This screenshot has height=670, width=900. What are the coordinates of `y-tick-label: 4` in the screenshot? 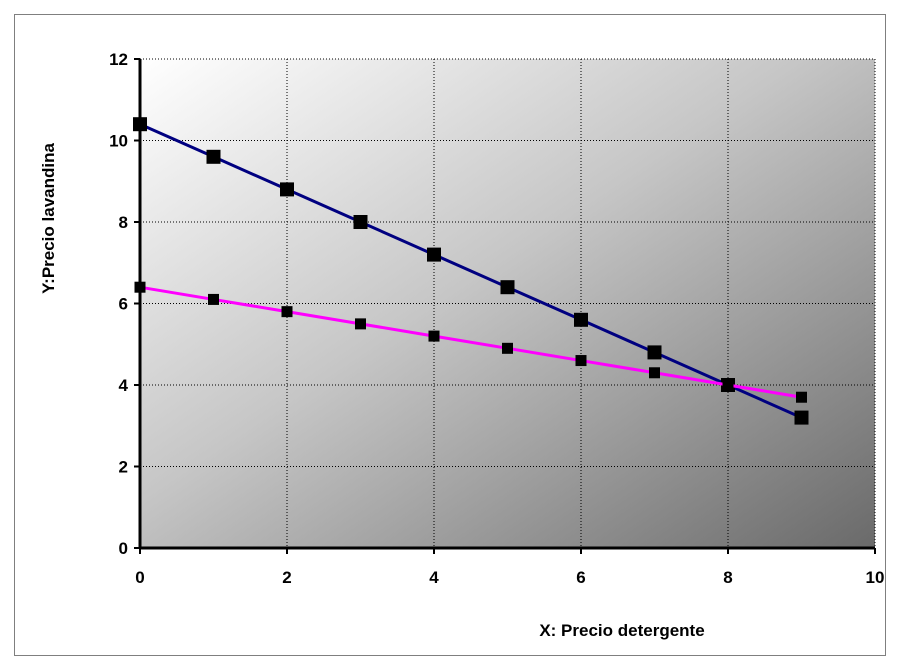 It's located at (124, 385).